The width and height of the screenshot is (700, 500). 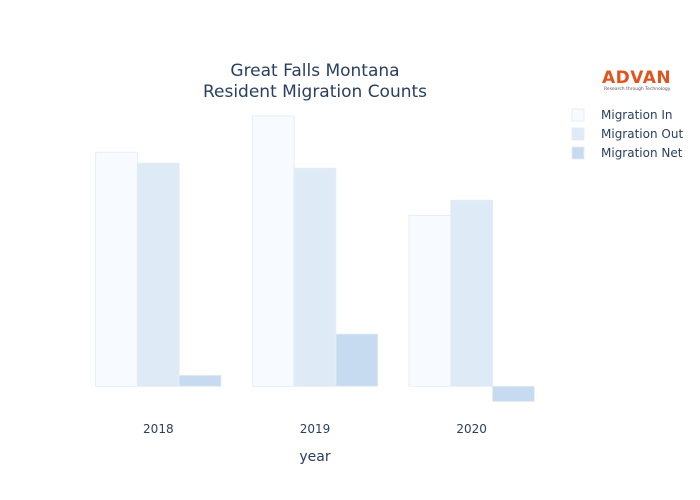 I want to click on legend-item-migration-out: Migration Out, so click(x=627, y=134).